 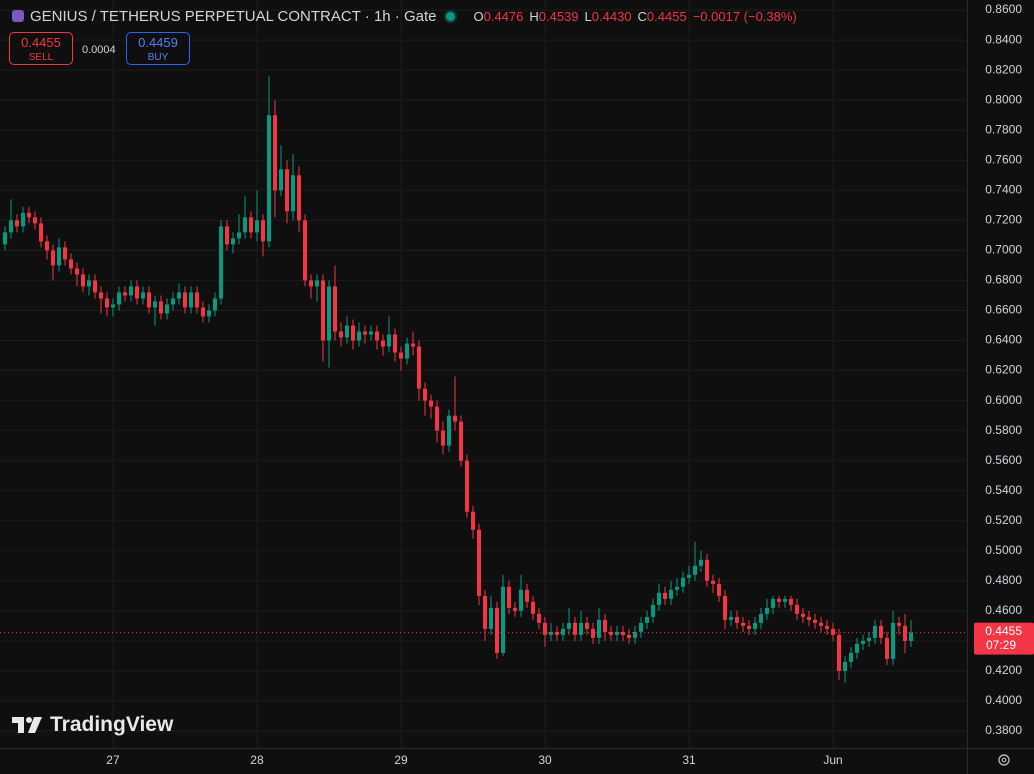 What do you see at coordinates (257, 760) in the screenshot?
I see `x-tick-label: 28` at bounding box center [257, 760].